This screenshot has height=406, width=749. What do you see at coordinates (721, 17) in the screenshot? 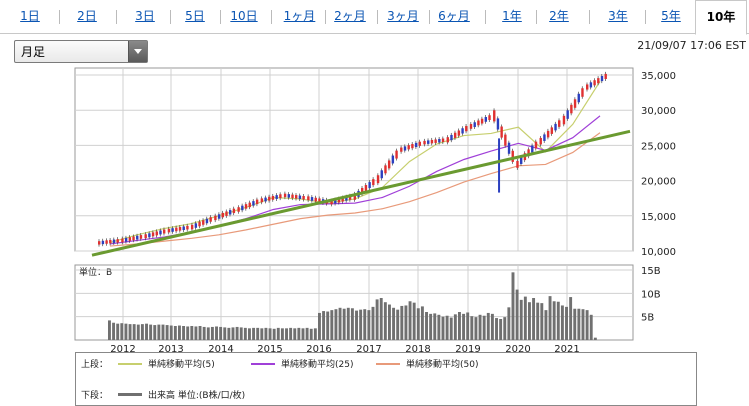
I see `tab-10年: 10年` at bounding box center [721, 17].